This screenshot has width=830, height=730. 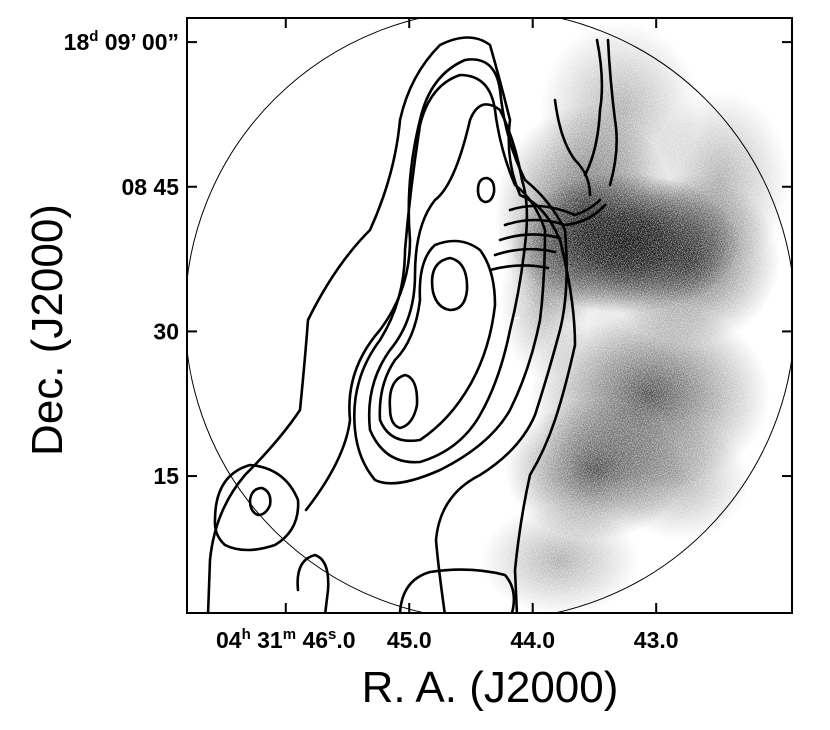 What do you see at coordinates (47, 330) in the screenshot?
I see `y-axis-title: Dec. (J2000)` at bounding box center [47, 330].